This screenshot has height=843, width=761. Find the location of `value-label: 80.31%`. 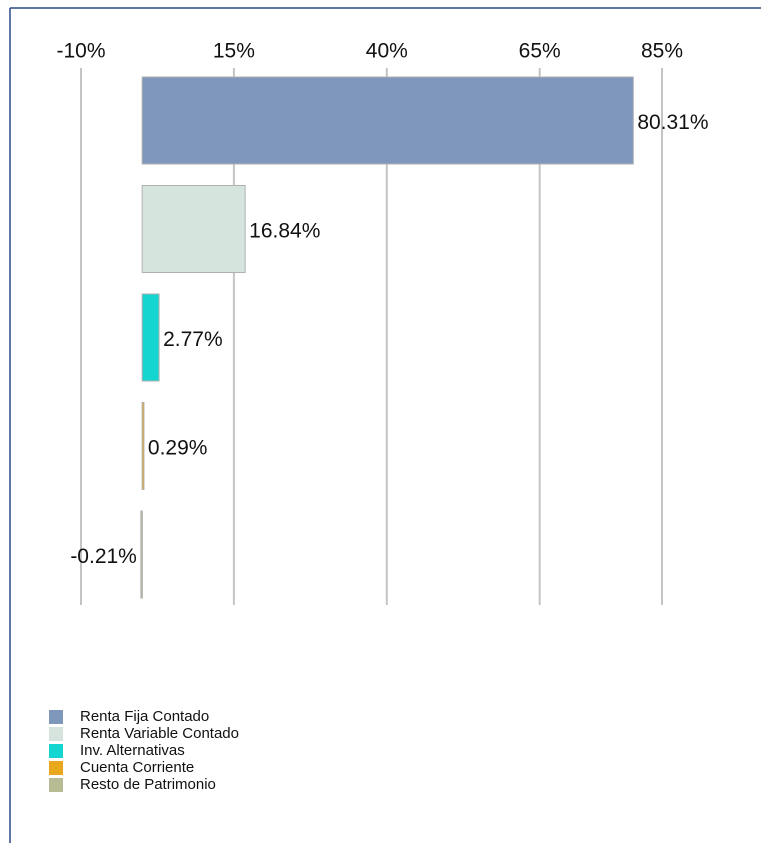

value-label: 80.31% is located at coordinates (672, 122).